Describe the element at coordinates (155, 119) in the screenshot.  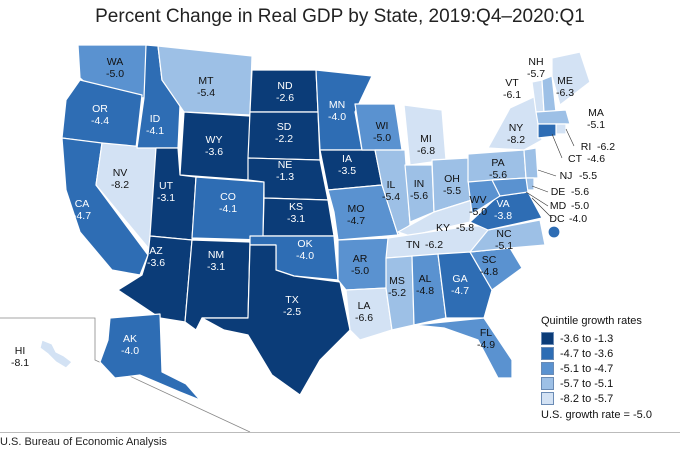
I see `label-ID-abbr: ID` at that location.